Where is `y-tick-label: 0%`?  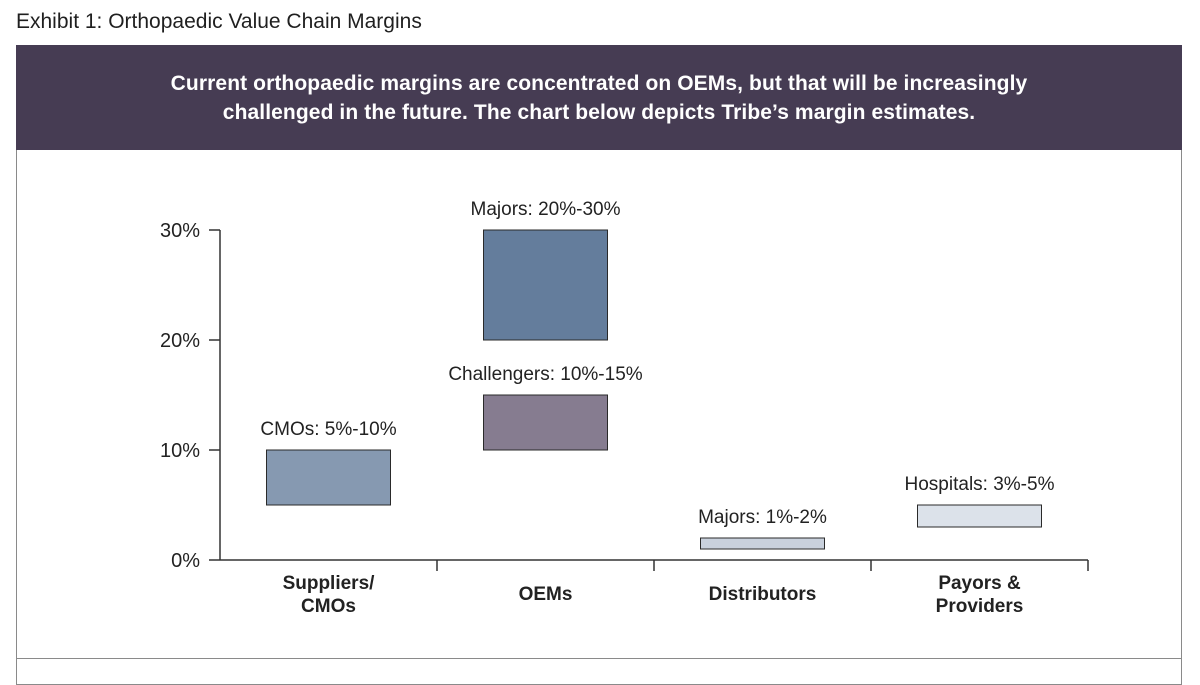
y-tick-label: 0% is located at coordinates (185, 561).